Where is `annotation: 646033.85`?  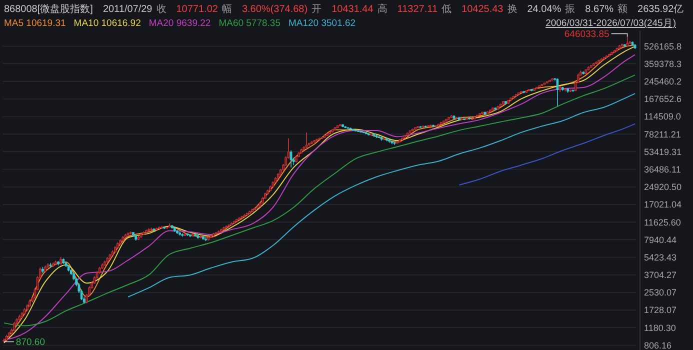
annotation: 646033.85 is located at coordinates (587, 34).